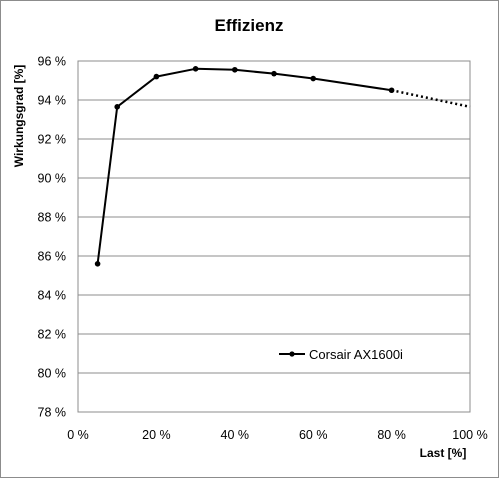  I want to click on y-axis-label: Wirkungsgrad [%], so click(19, 116).